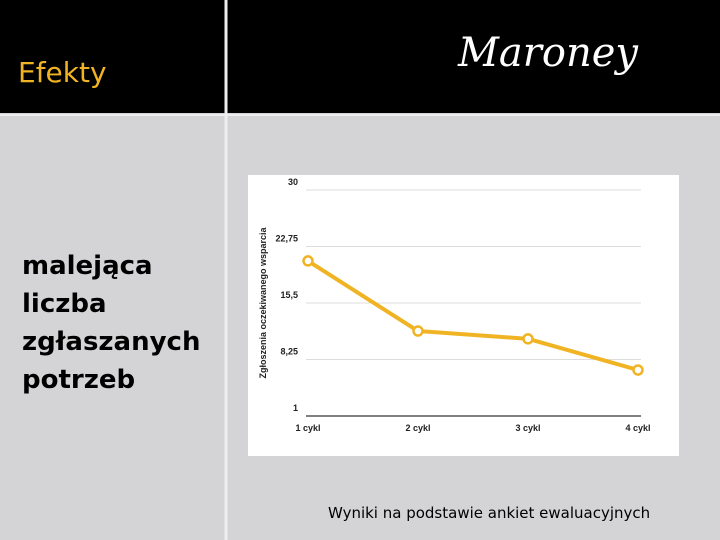 This screenshot has width=720, height=540. What do you see at coordinates (417, 428) in the screenshot?
I see `x-tick-label: 2 cykl` at bounding box center [417, 428].